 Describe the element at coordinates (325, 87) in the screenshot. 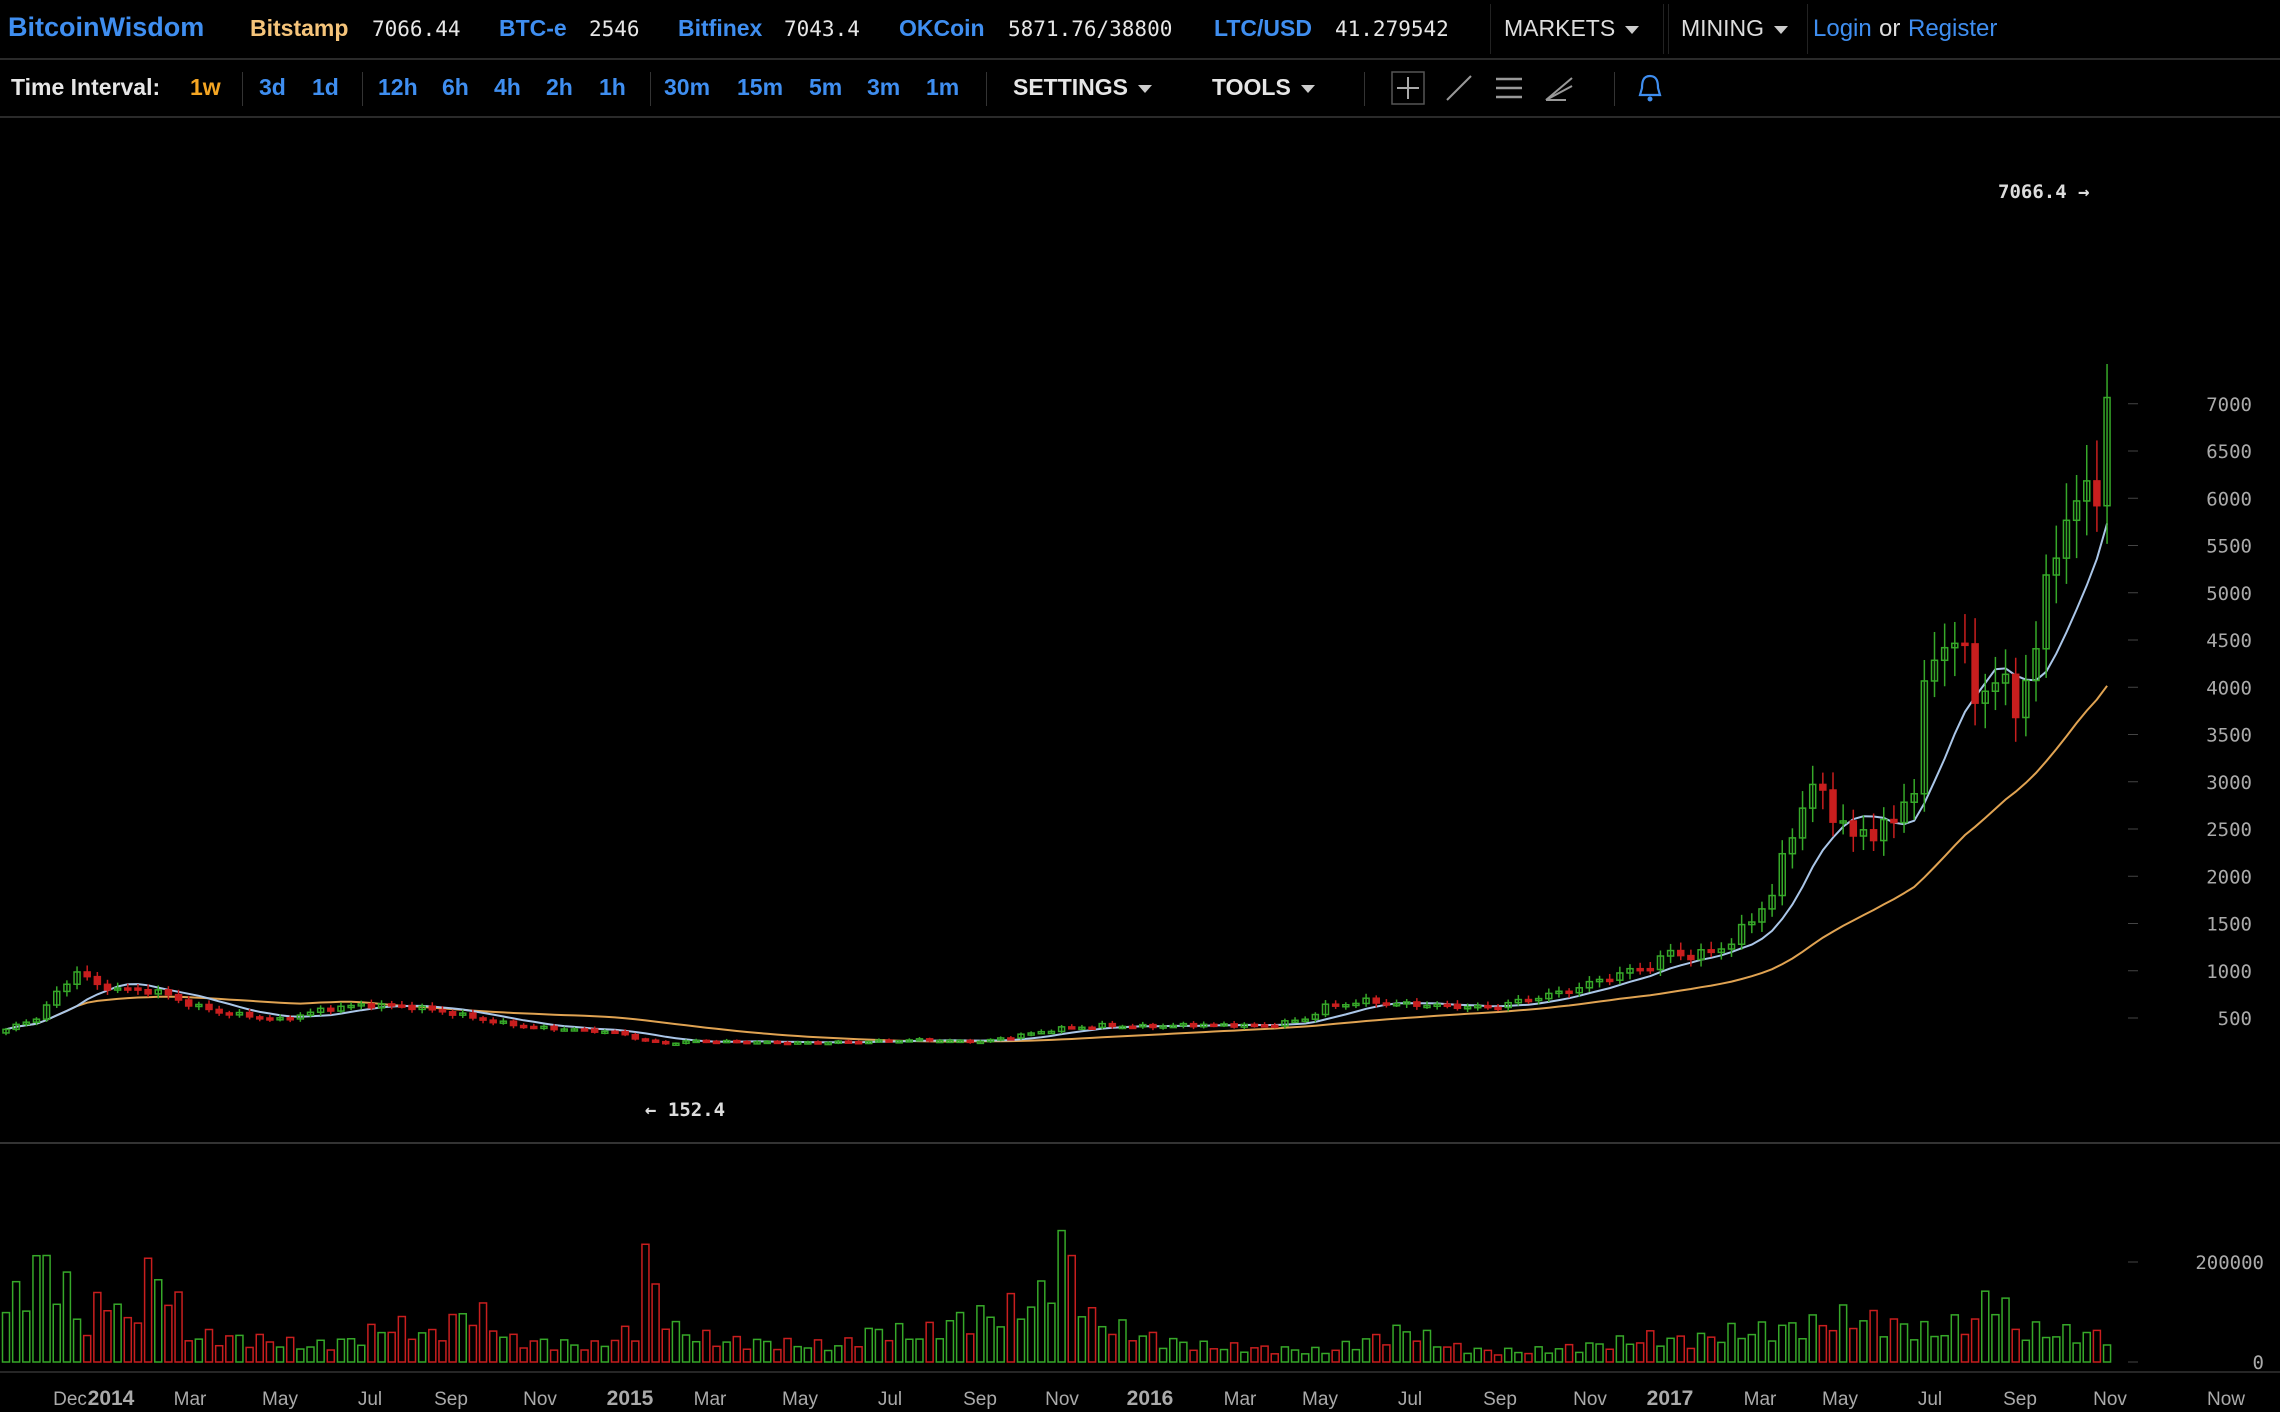

I see `interval-1d-button: 1d` at that location.